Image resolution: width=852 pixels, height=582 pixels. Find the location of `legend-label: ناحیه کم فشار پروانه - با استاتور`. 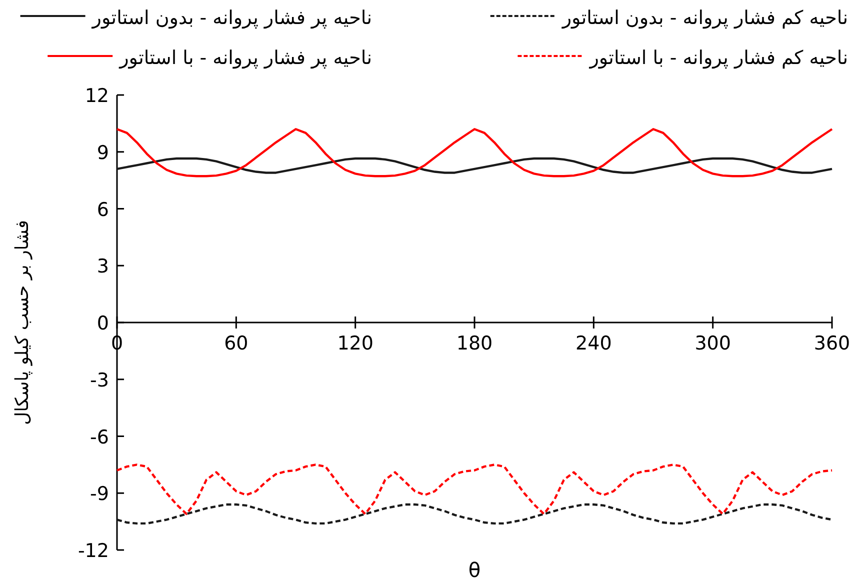

legend-label: ناحیه کم فشار پروانه - با استاتور is located at coordinates (718, 58).